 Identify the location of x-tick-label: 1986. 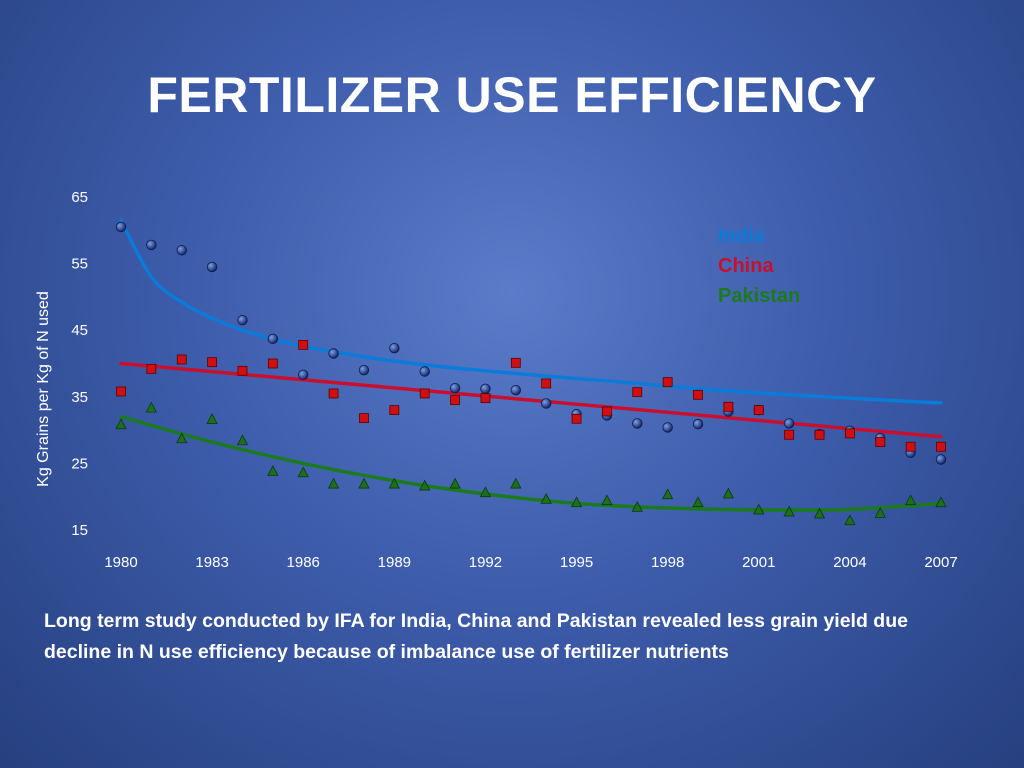
(303, 562).